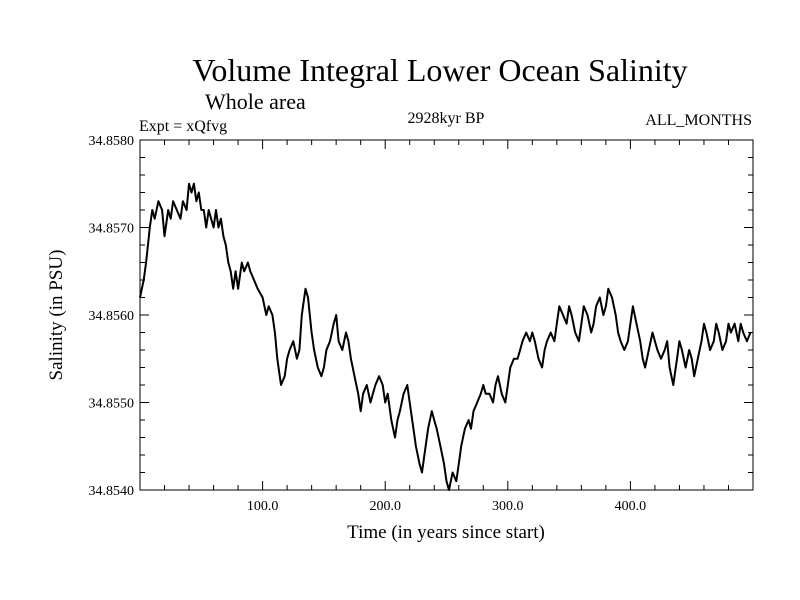 This screenshot has width=800, height=600. Describe the element at coordinates (183, 126) in the screenshot. I see `experiment-label: Expt = xQfvg` at that location.